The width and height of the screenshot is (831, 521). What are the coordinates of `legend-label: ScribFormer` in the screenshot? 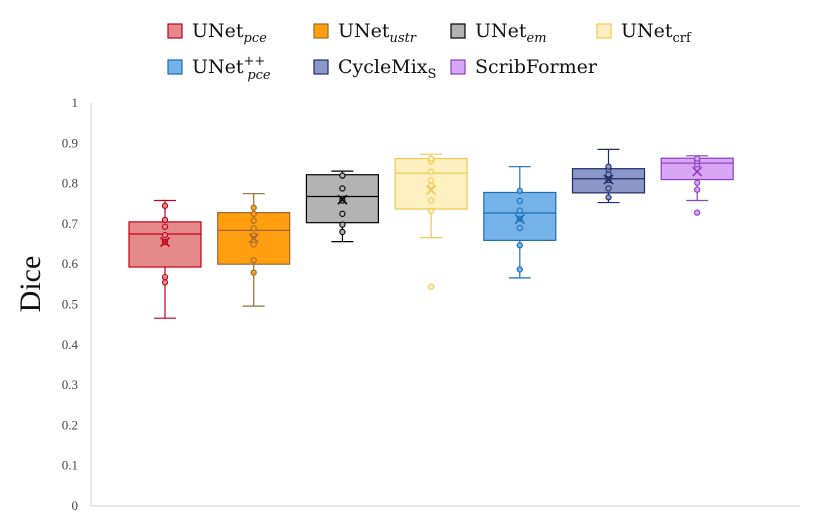 It's located at (536, 67).